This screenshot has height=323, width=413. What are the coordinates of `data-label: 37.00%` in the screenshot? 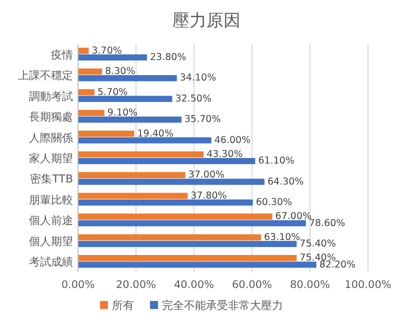 It's located at (206, 175).